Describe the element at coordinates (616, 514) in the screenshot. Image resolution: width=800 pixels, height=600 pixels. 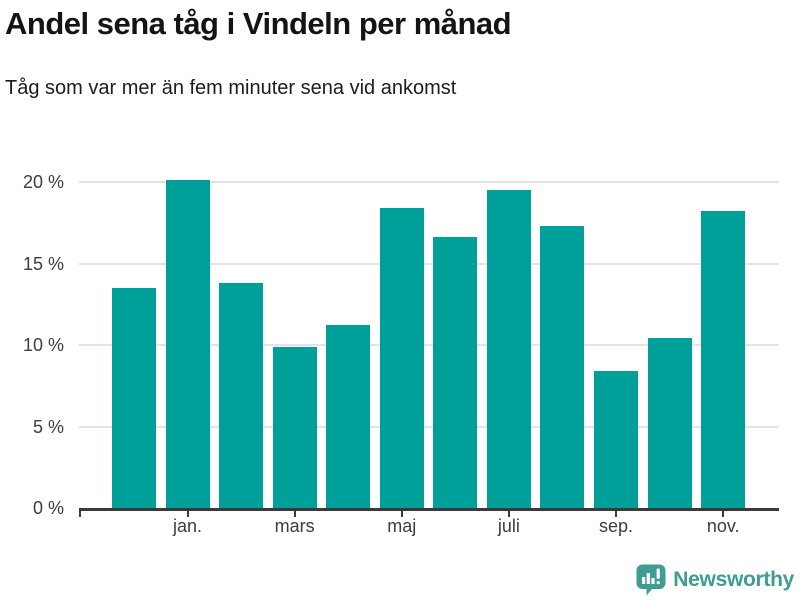
I see `x-axis-tick-sep` at that location.